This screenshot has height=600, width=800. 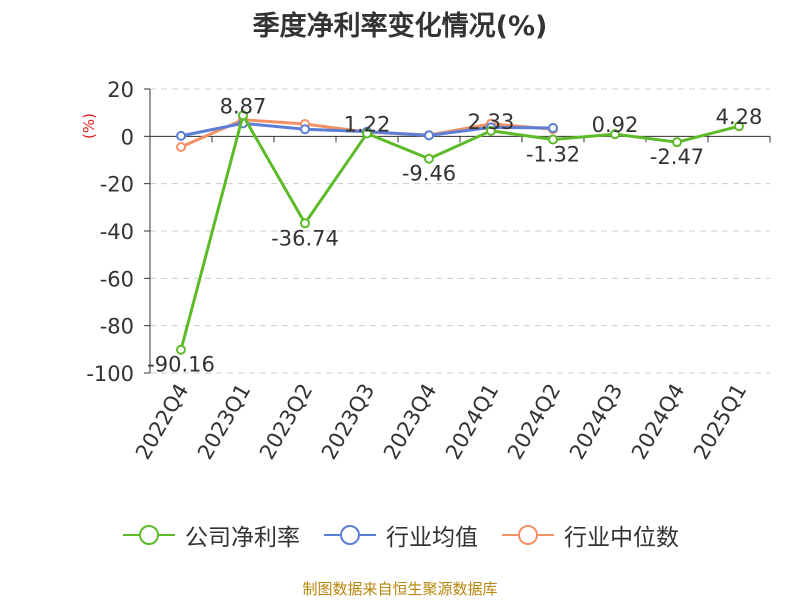 I want to click on legend-item-company: 公司净利率, so click(x=210, y=535).